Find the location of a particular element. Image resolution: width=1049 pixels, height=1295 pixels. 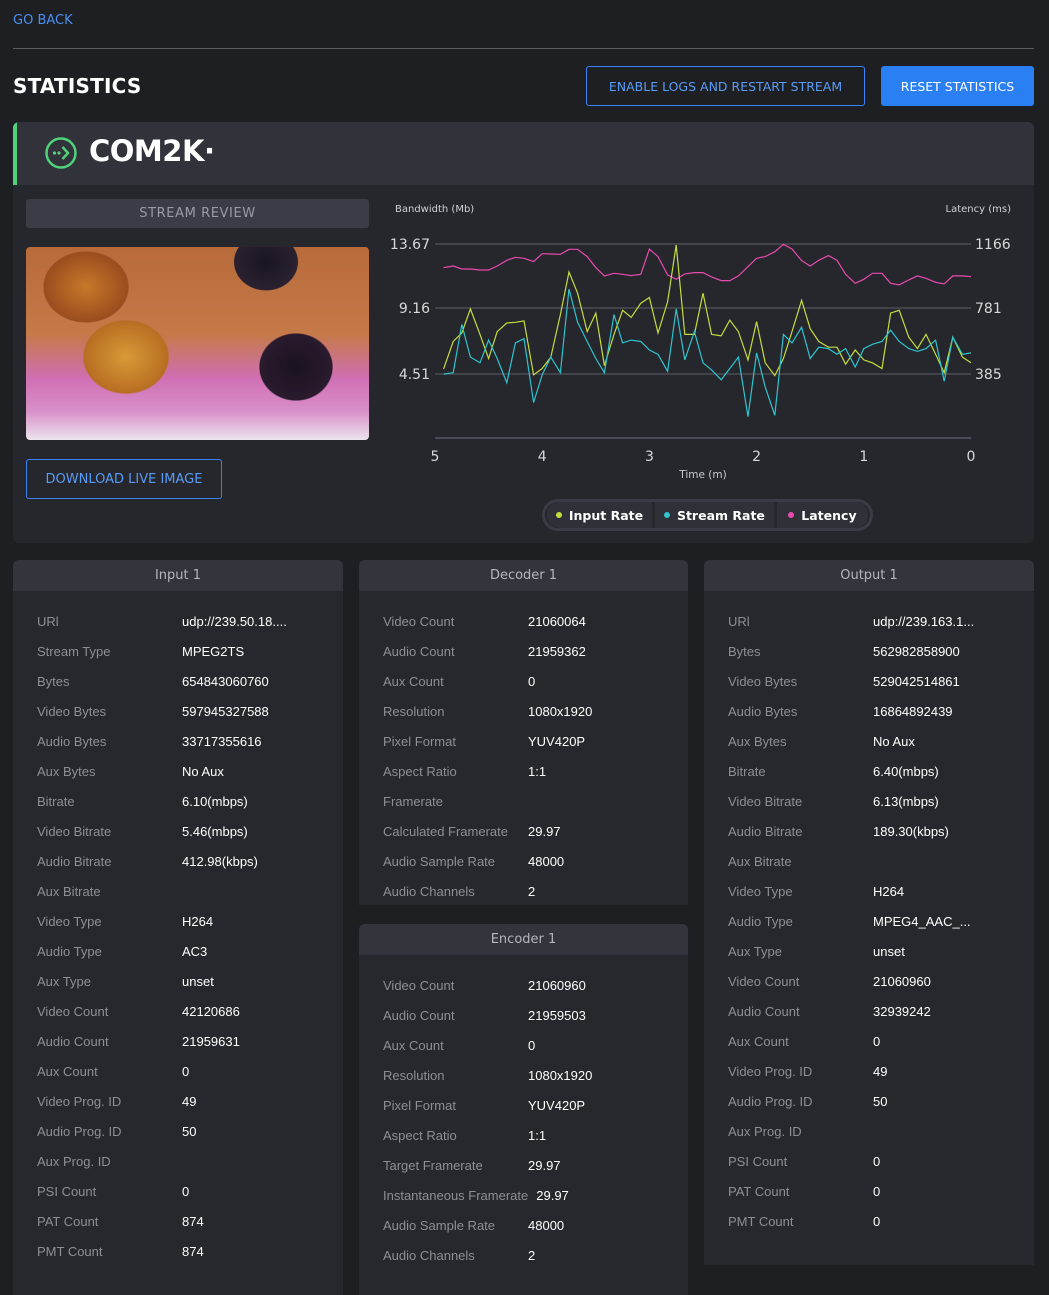

stat-value: 1080x1920 is located at coordinates (560, 711).